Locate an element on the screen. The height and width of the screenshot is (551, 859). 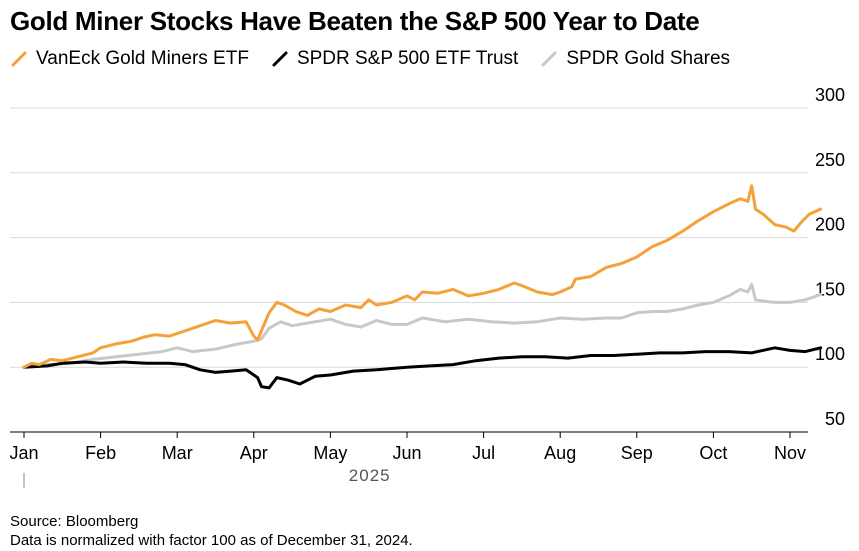
source-note: Source: Bloomberg is located at coordinates (74, 521).